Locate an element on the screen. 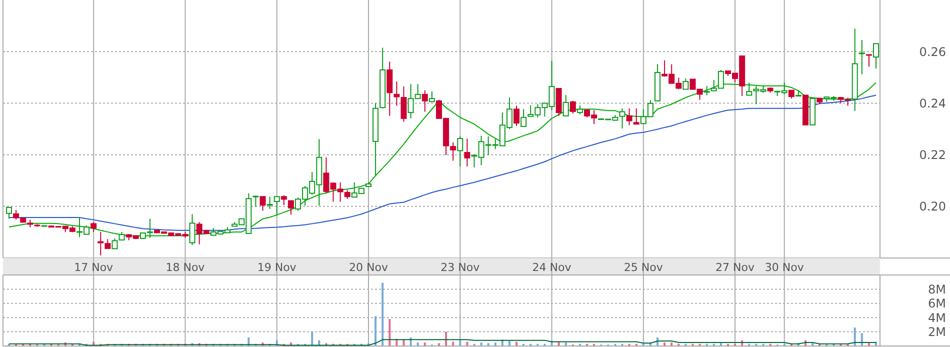 The height and width of the screenshot is (347, 950). x-tick-label: 23 Nov is located at coordinates (460, 267).